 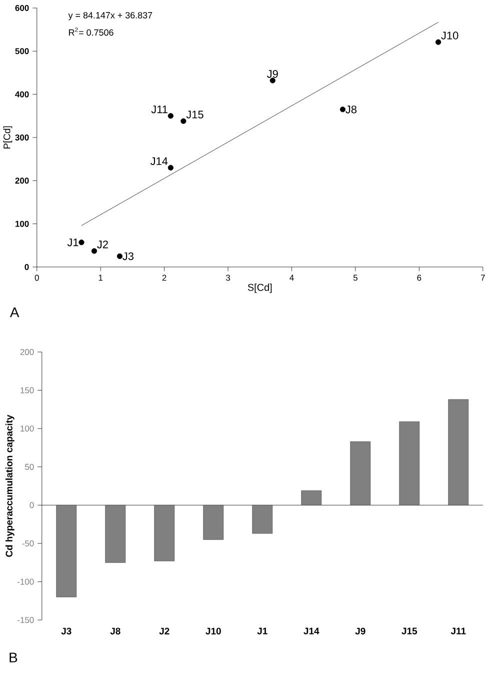 What do you see at coordinates (272, 74) in the screenshot?
I see `annotation: J9` at bounding box center [272, 74].